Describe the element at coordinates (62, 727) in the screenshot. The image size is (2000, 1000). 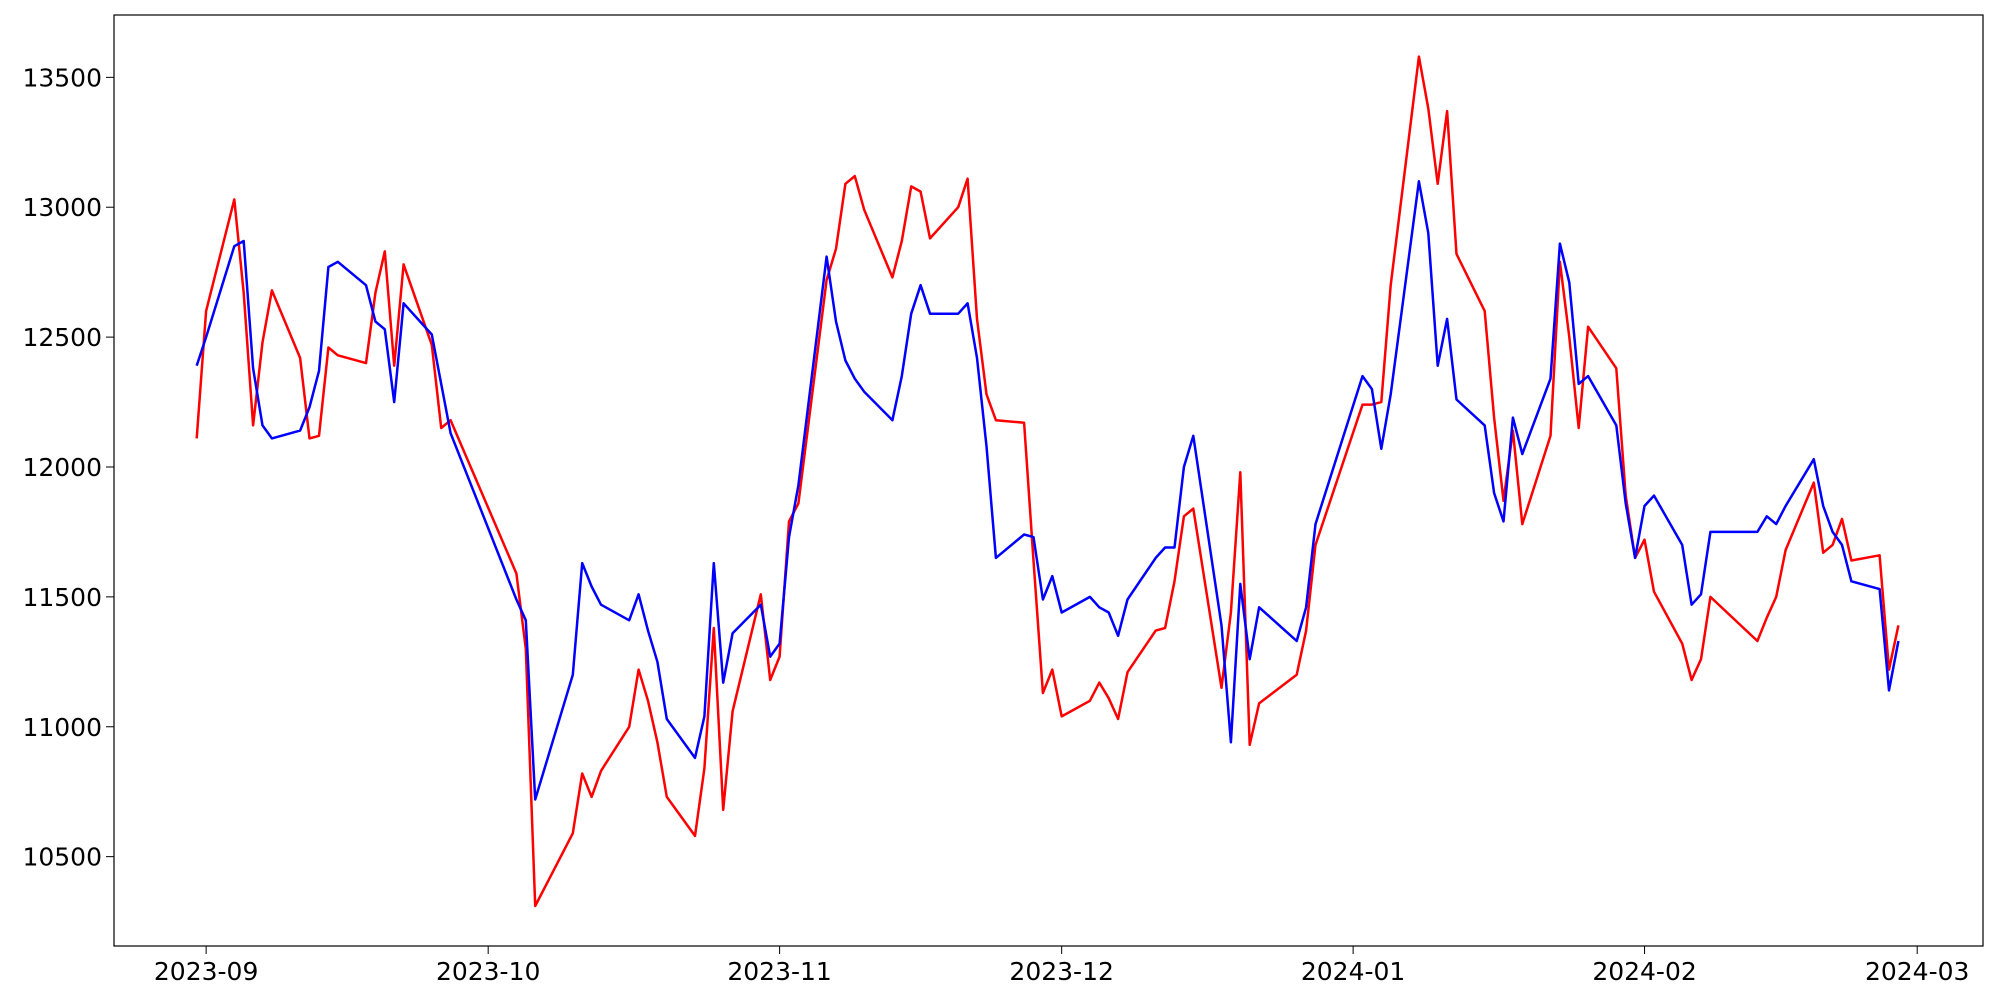
I see `y-tick-label: 11000` at that location.